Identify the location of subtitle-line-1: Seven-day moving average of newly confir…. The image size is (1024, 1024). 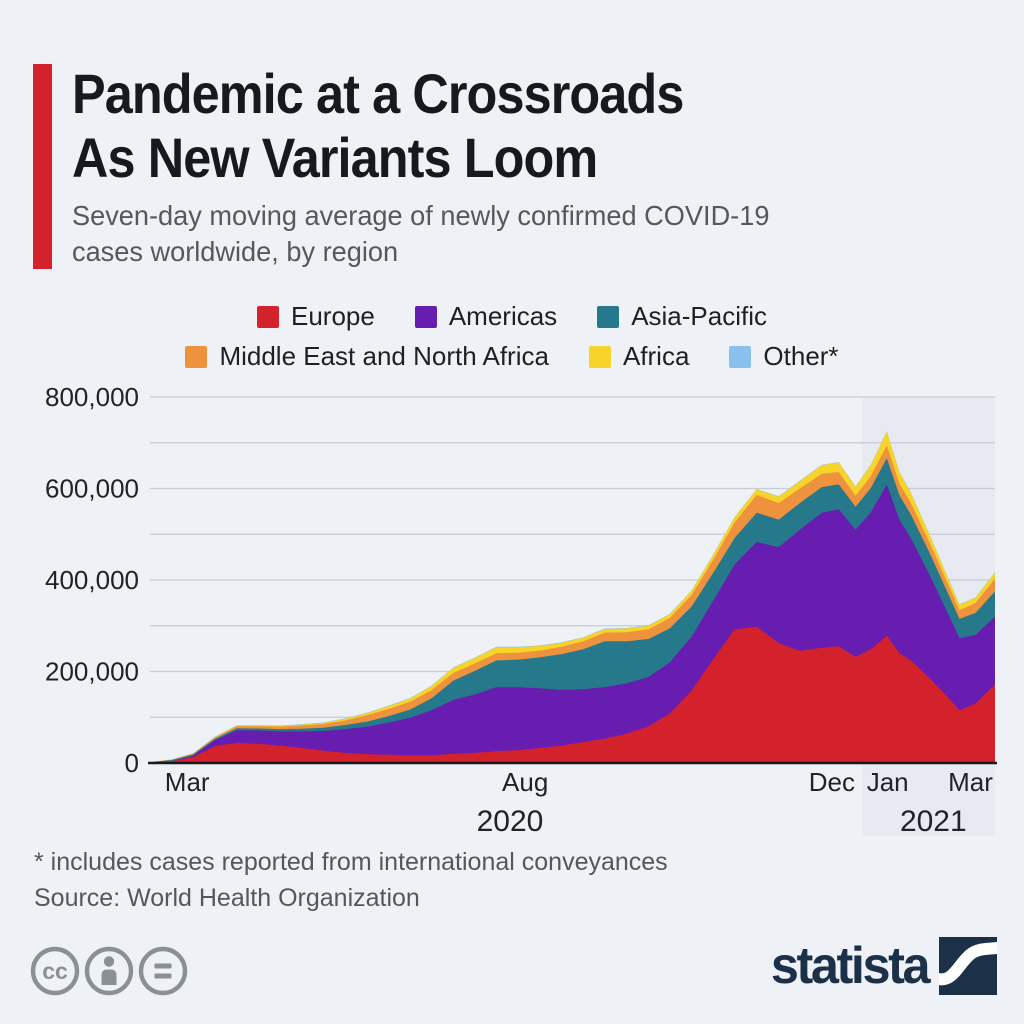
(421, 215).